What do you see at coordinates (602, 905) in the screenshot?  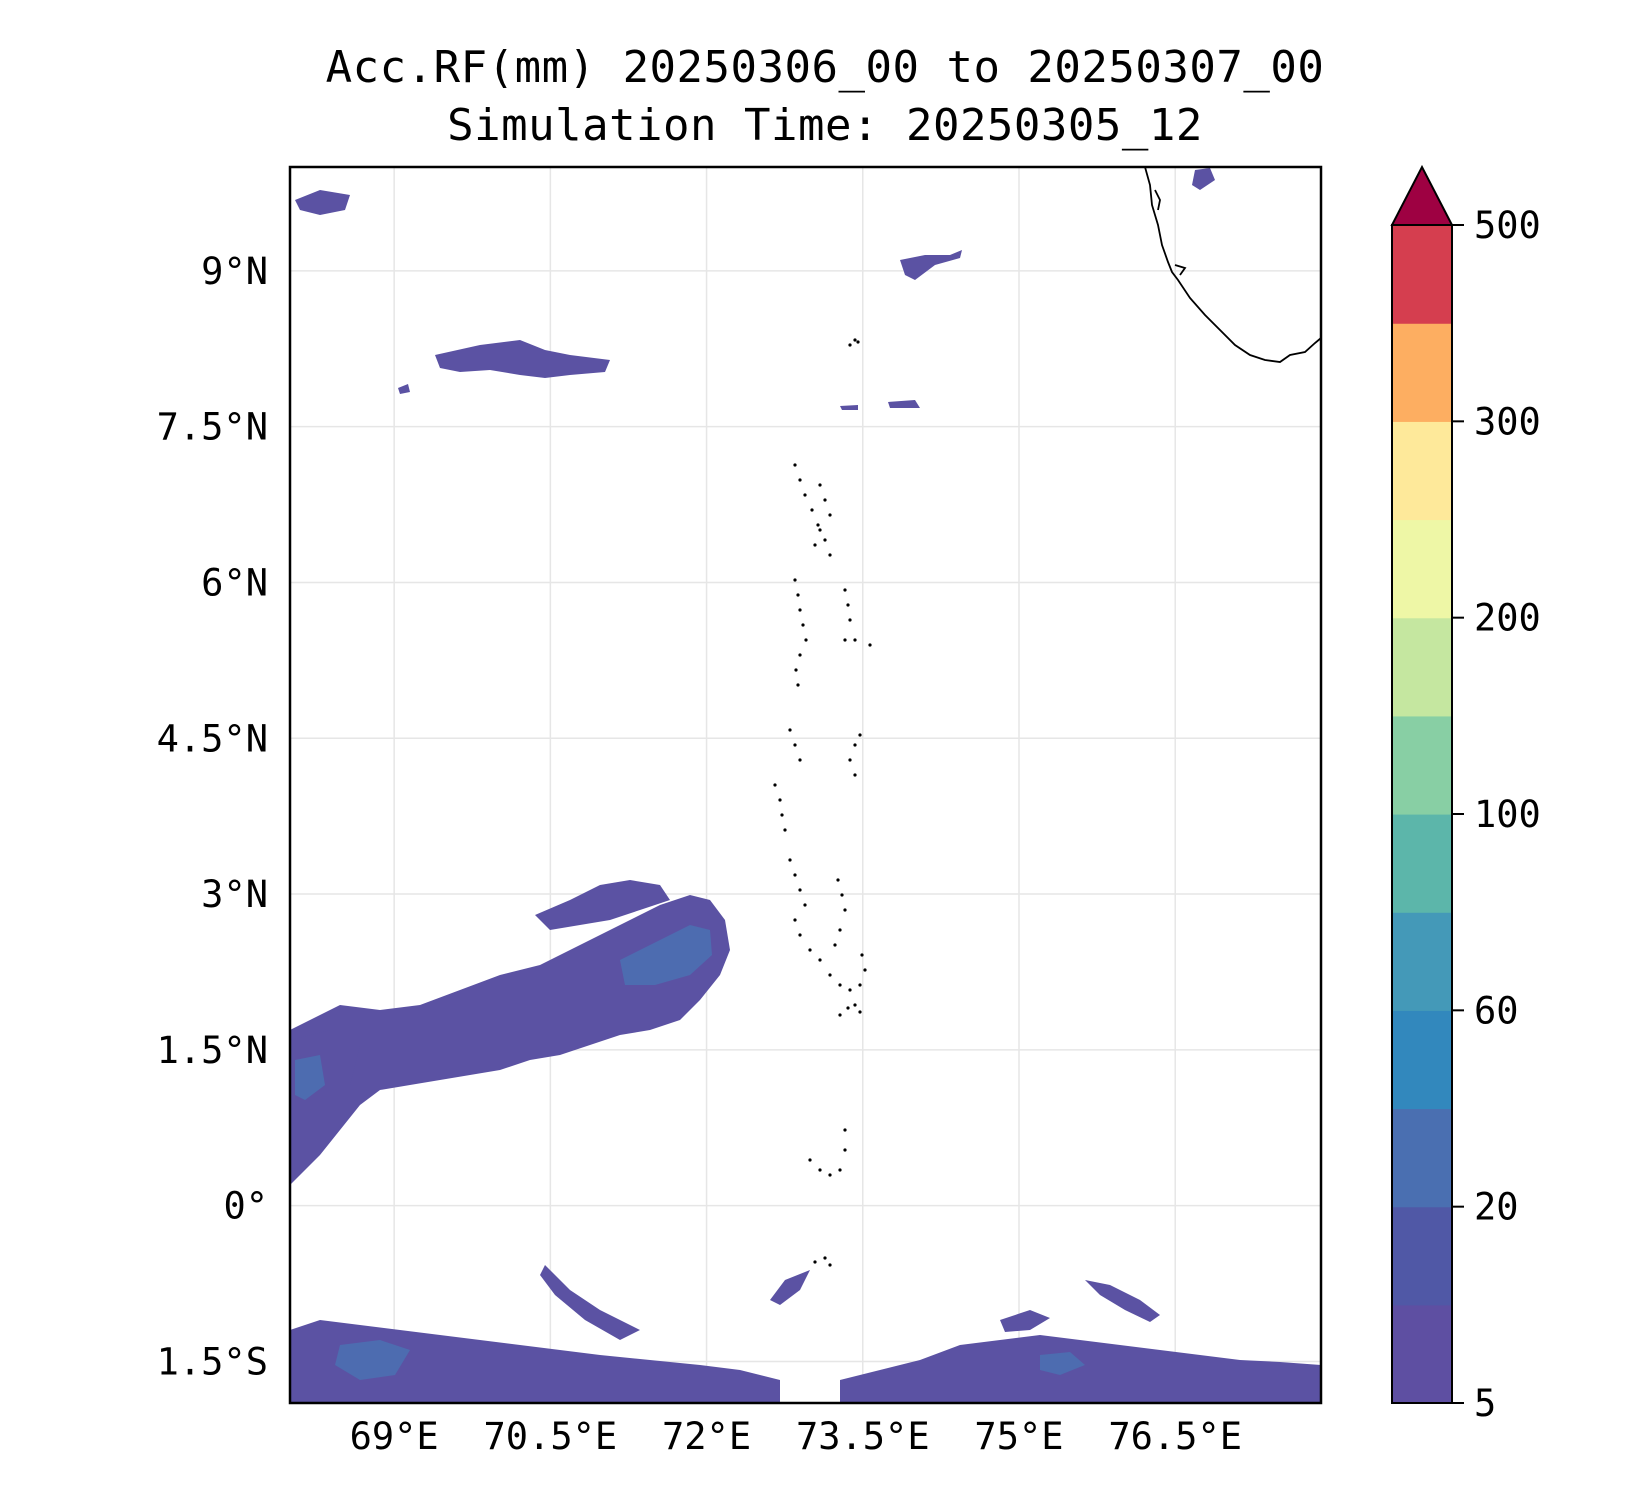 I see `rain-band-north-edge` at bounding box center [602, 905].